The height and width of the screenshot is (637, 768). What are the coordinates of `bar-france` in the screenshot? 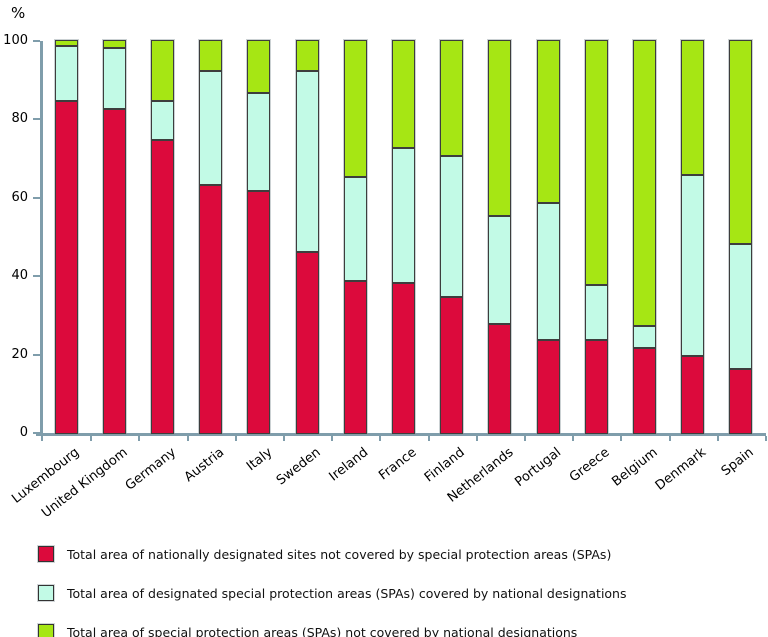 It's located at (403, 237).